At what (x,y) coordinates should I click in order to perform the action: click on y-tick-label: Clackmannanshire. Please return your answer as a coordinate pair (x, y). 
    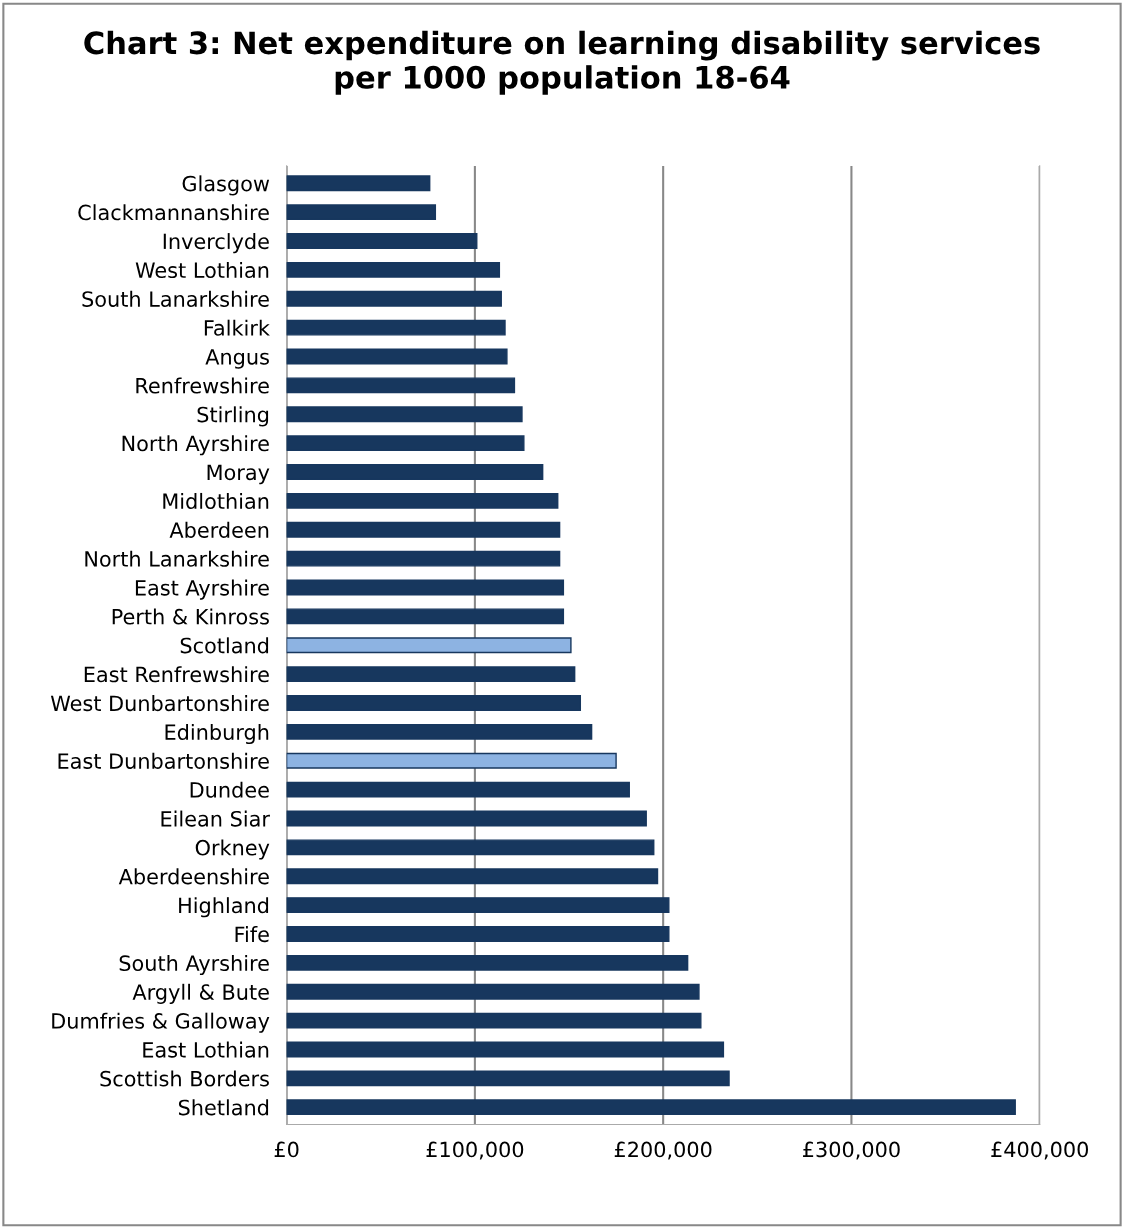
    Looking at the image, I should click on (173, 212).